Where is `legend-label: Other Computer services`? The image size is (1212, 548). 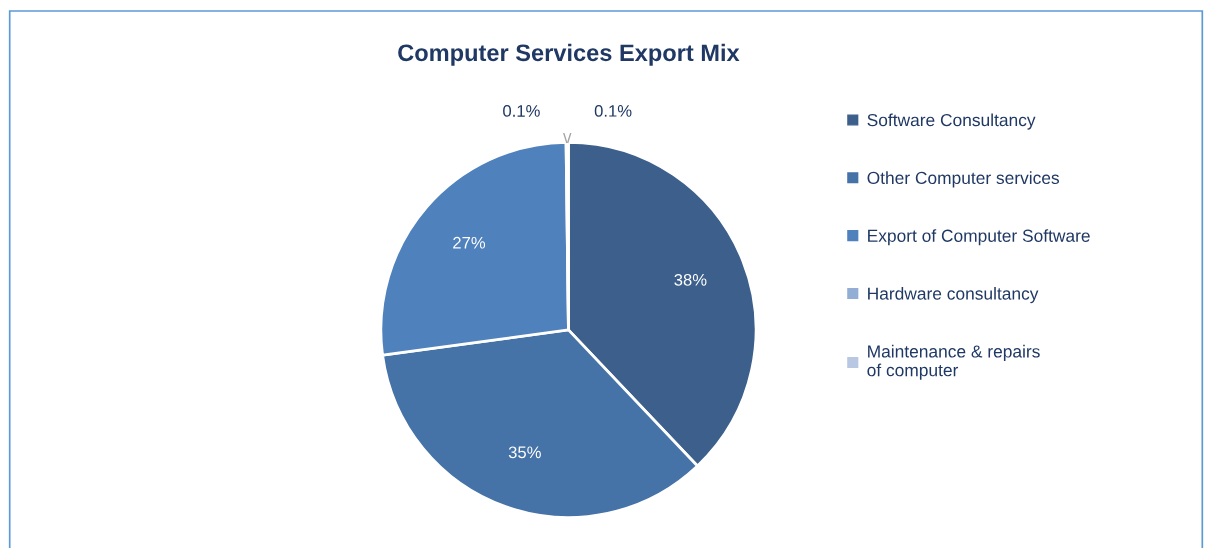
legend-label: Other Computer services is located at coordinates (963, 179).